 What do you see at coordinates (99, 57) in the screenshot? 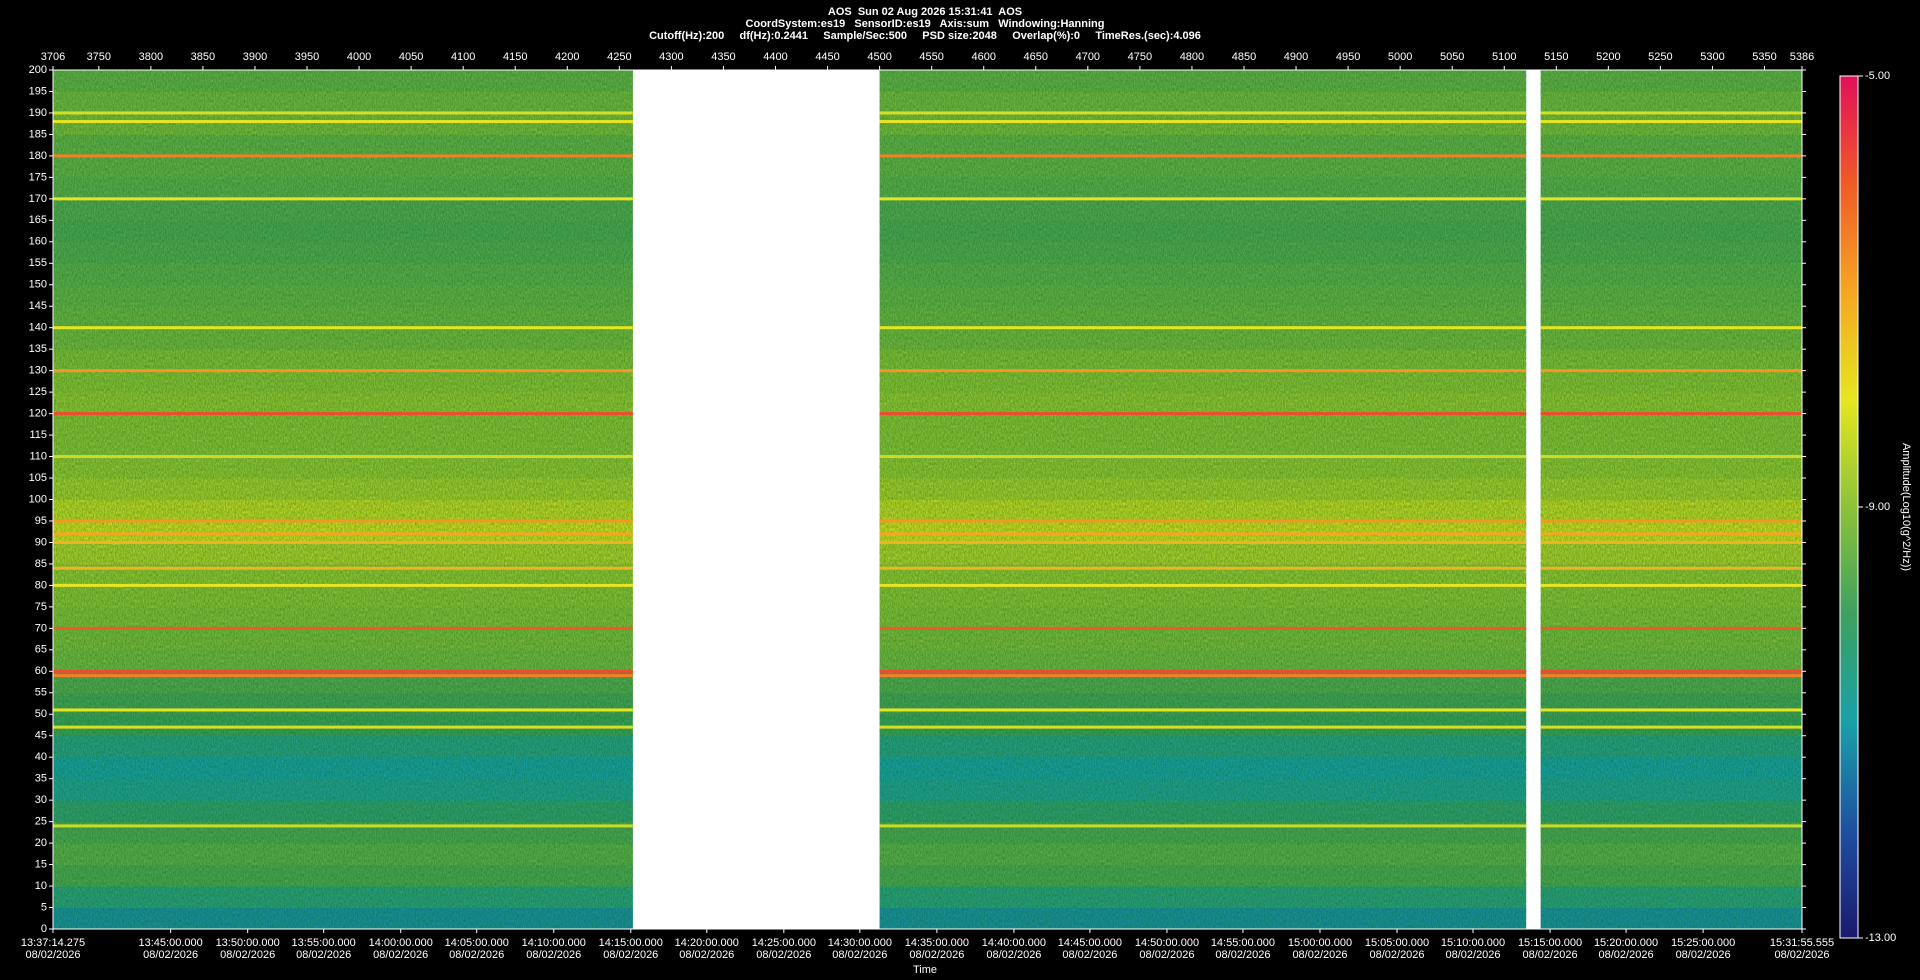
I see `top-x-tick-label: 3750` at bounding box center [99, 57].